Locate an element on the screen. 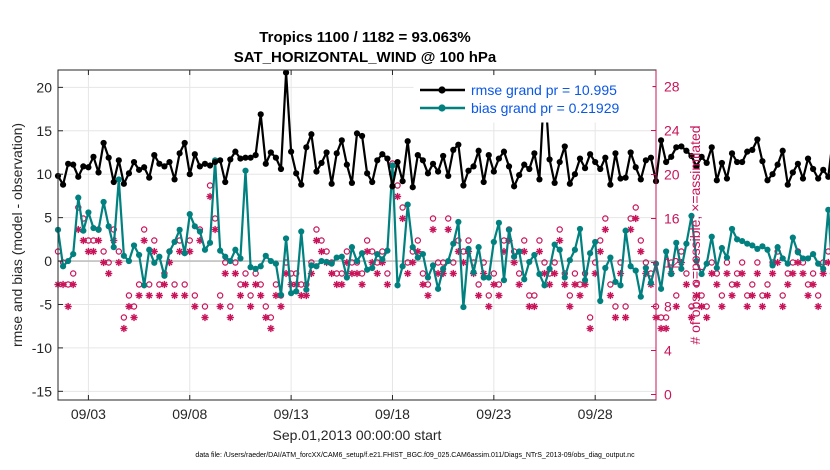 This screenshot has height=470, width=830. y-left-tick-label: 10 is located at coordinates (44, 174).